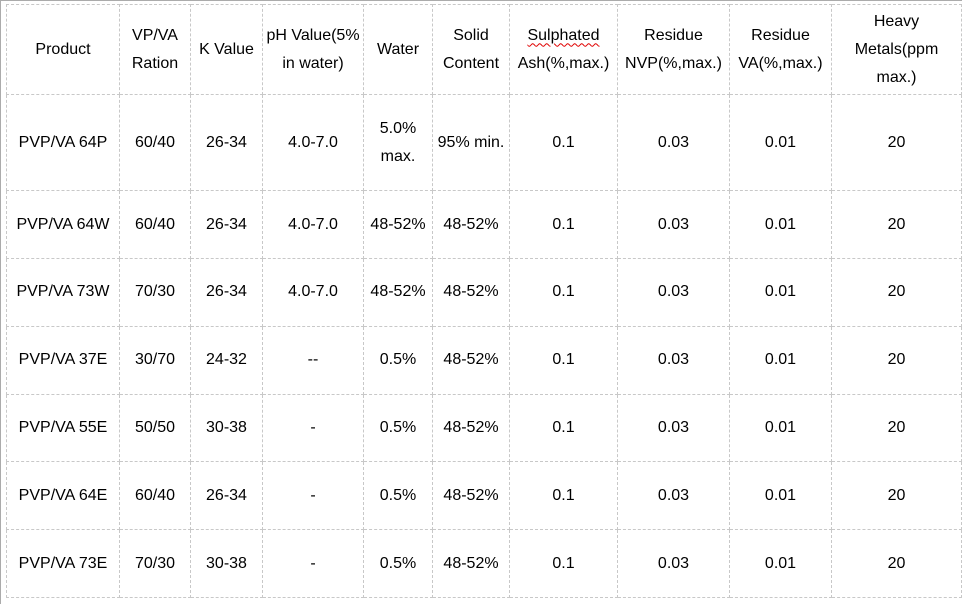  Describe the element at coordinates (226, 360) in the screenshot. I see `cell-text-line: 24-32` at that location.